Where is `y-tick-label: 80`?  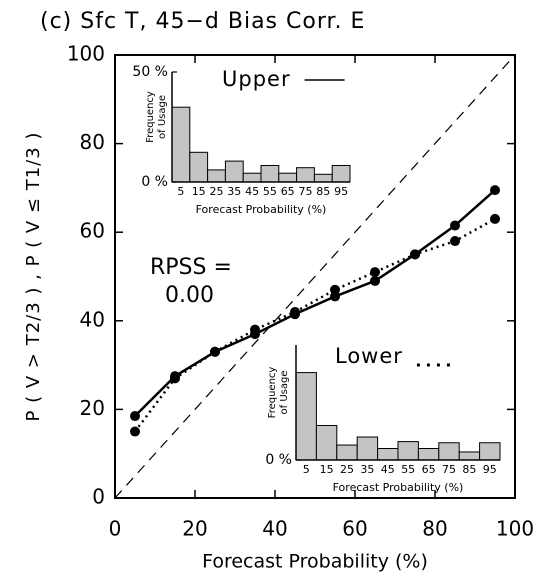
y-tick-label: 80 is located at coordinates (92, 142).